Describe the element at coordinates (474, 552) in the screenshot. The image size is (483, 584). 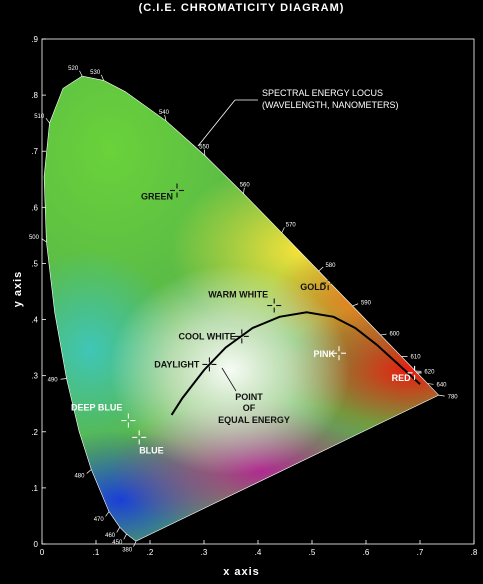
I see `x-tick-label: .8` at that location.